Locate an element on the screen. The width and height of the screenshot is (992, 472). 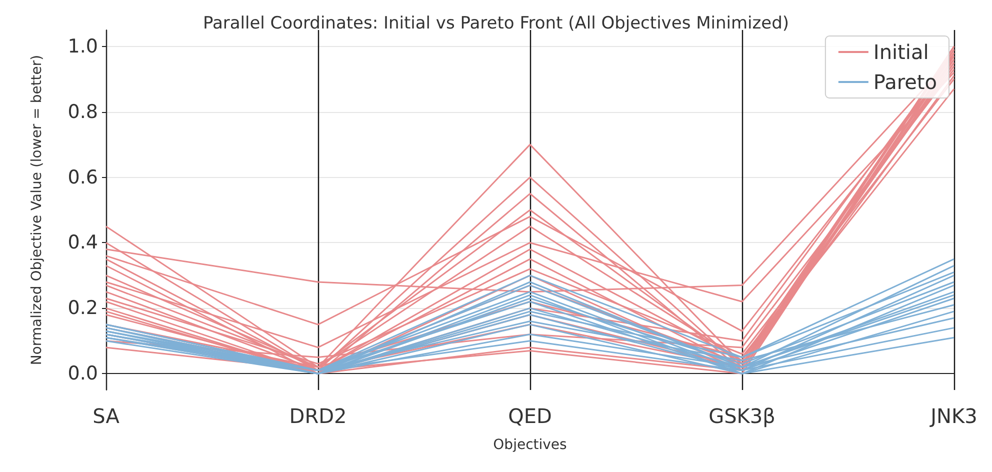
y-tick-label: 0.8 is located at coordinates (83, 111).